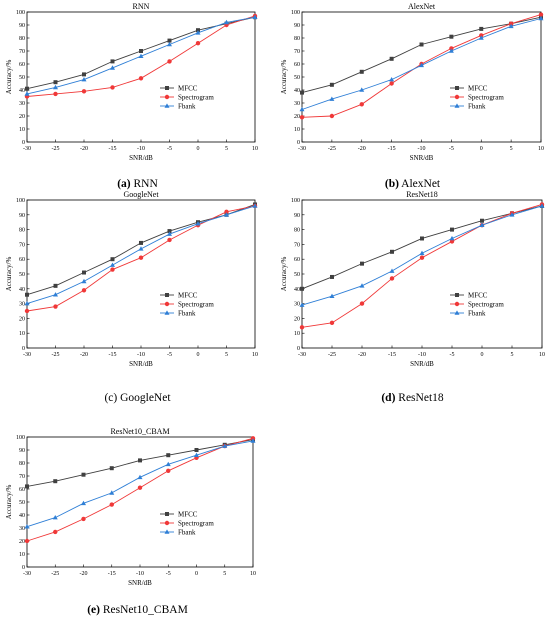 Image resolution: width=550 pixels, height=634 pixels. I want to click on series-spectrogram, so click(140, 490).